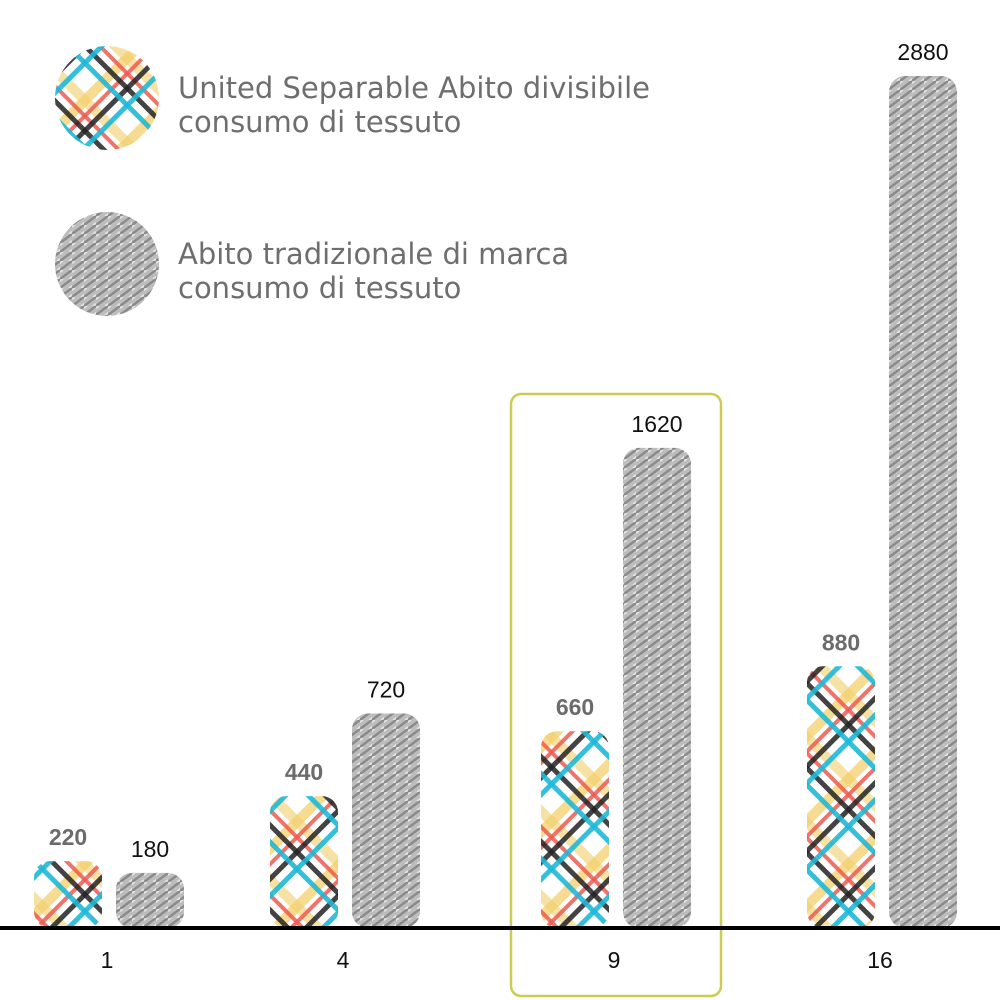 The image size is (1000, 1000). I want to click on data-label-series-1-4: 440, so click(304, 772).